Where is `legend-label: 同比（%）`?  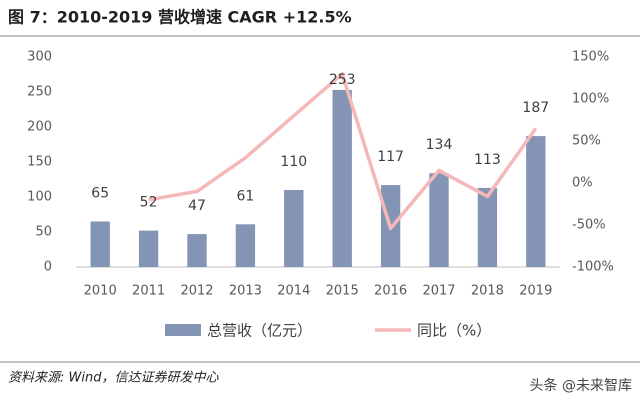
legend-label: 同比（%） is located at coordinates (454, 331).